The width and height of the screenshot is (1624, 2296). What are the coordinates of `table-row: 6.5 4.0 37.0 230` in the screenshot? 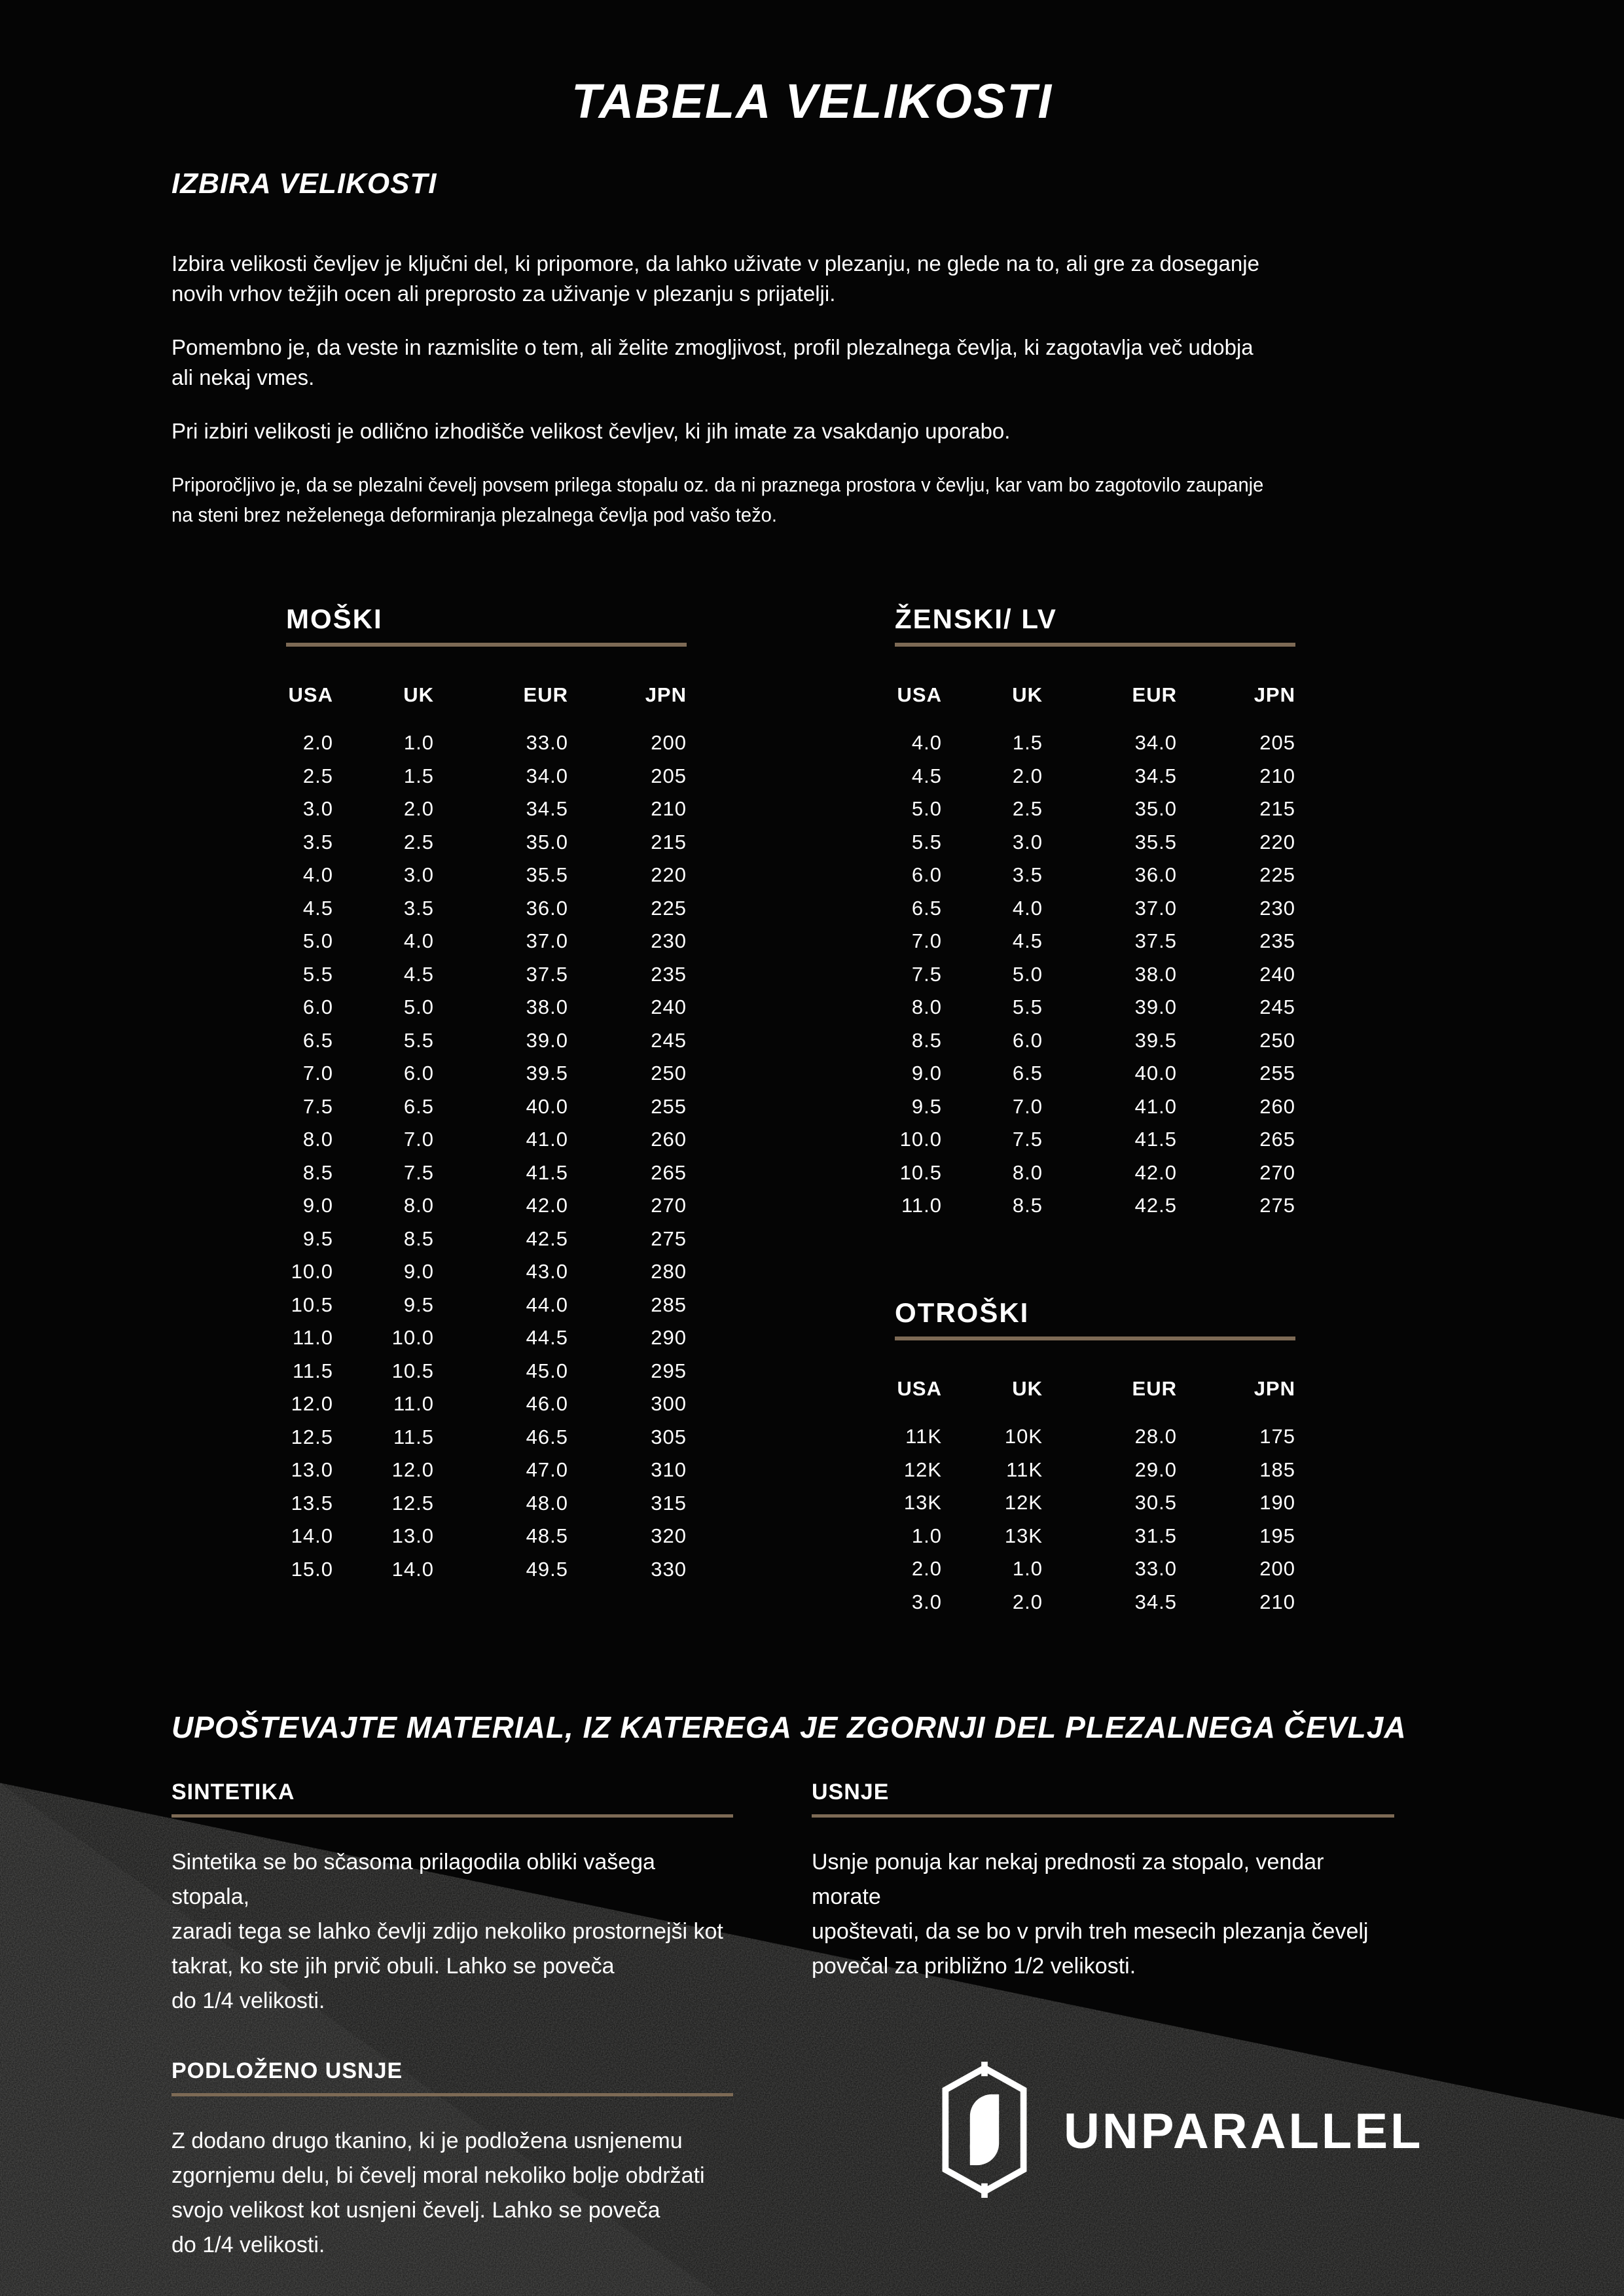 It's located at (1095, 908).